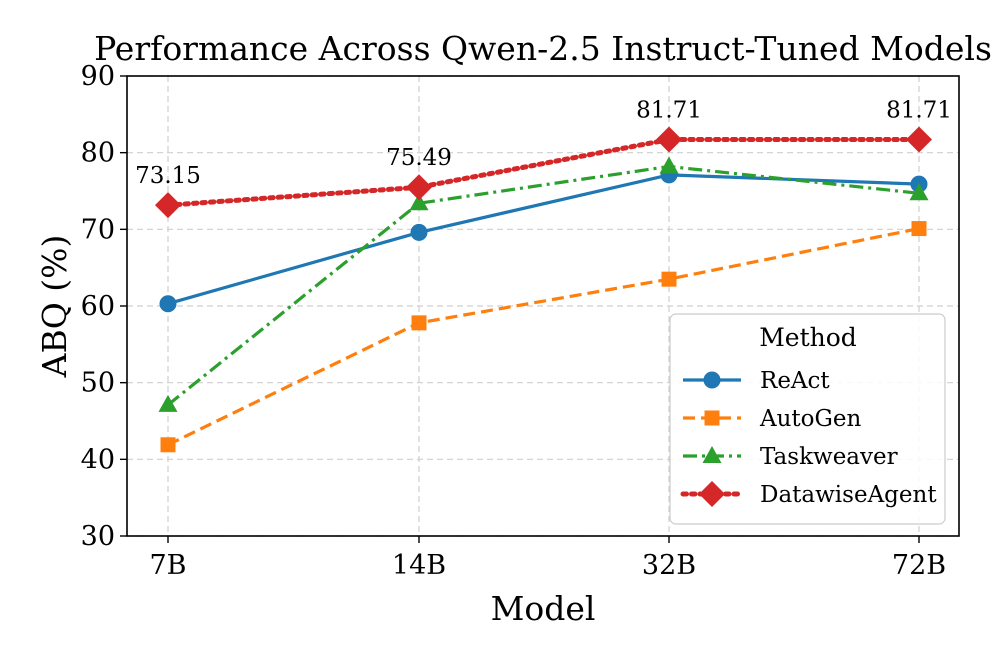  I want to click on legend-title: Method, so click(808, 337).